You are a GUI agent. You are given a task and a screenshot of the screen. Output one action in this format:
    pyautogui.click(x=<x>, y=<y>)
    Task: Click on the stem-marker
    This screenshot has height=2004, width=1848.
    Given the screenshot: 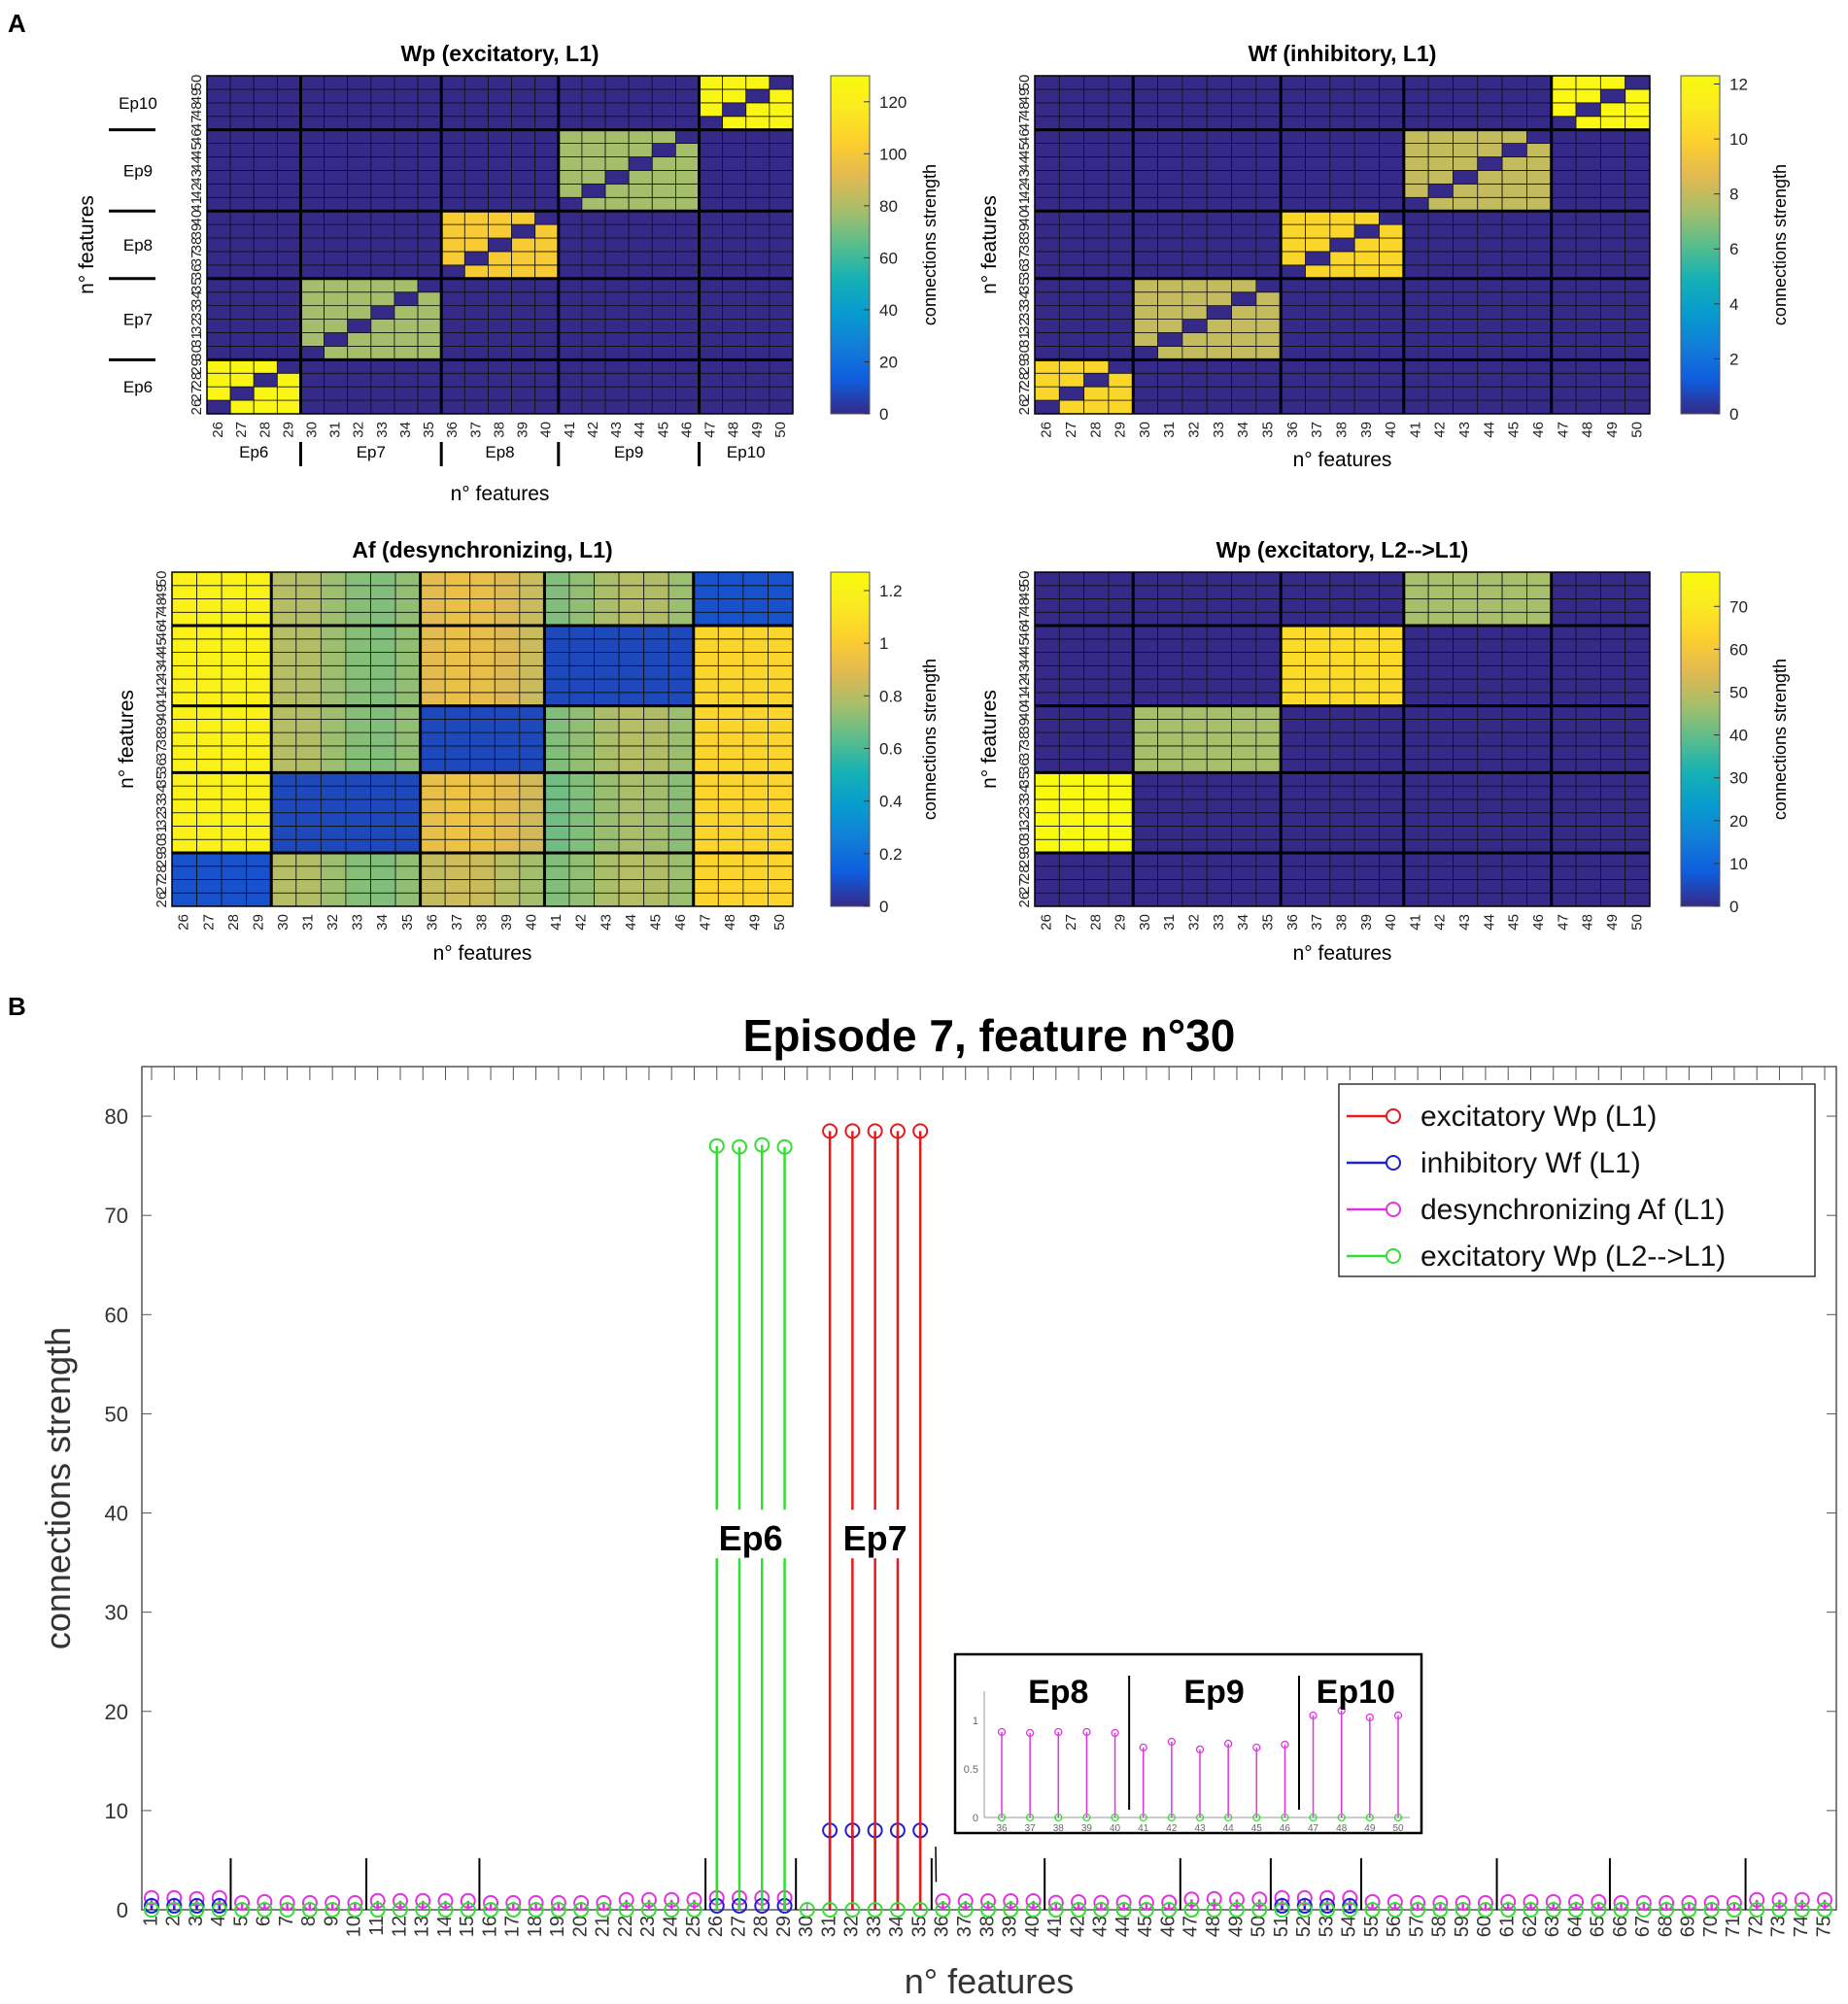 What is the action you would take?
    pyautogui.click(x=1011, y=1901)
    